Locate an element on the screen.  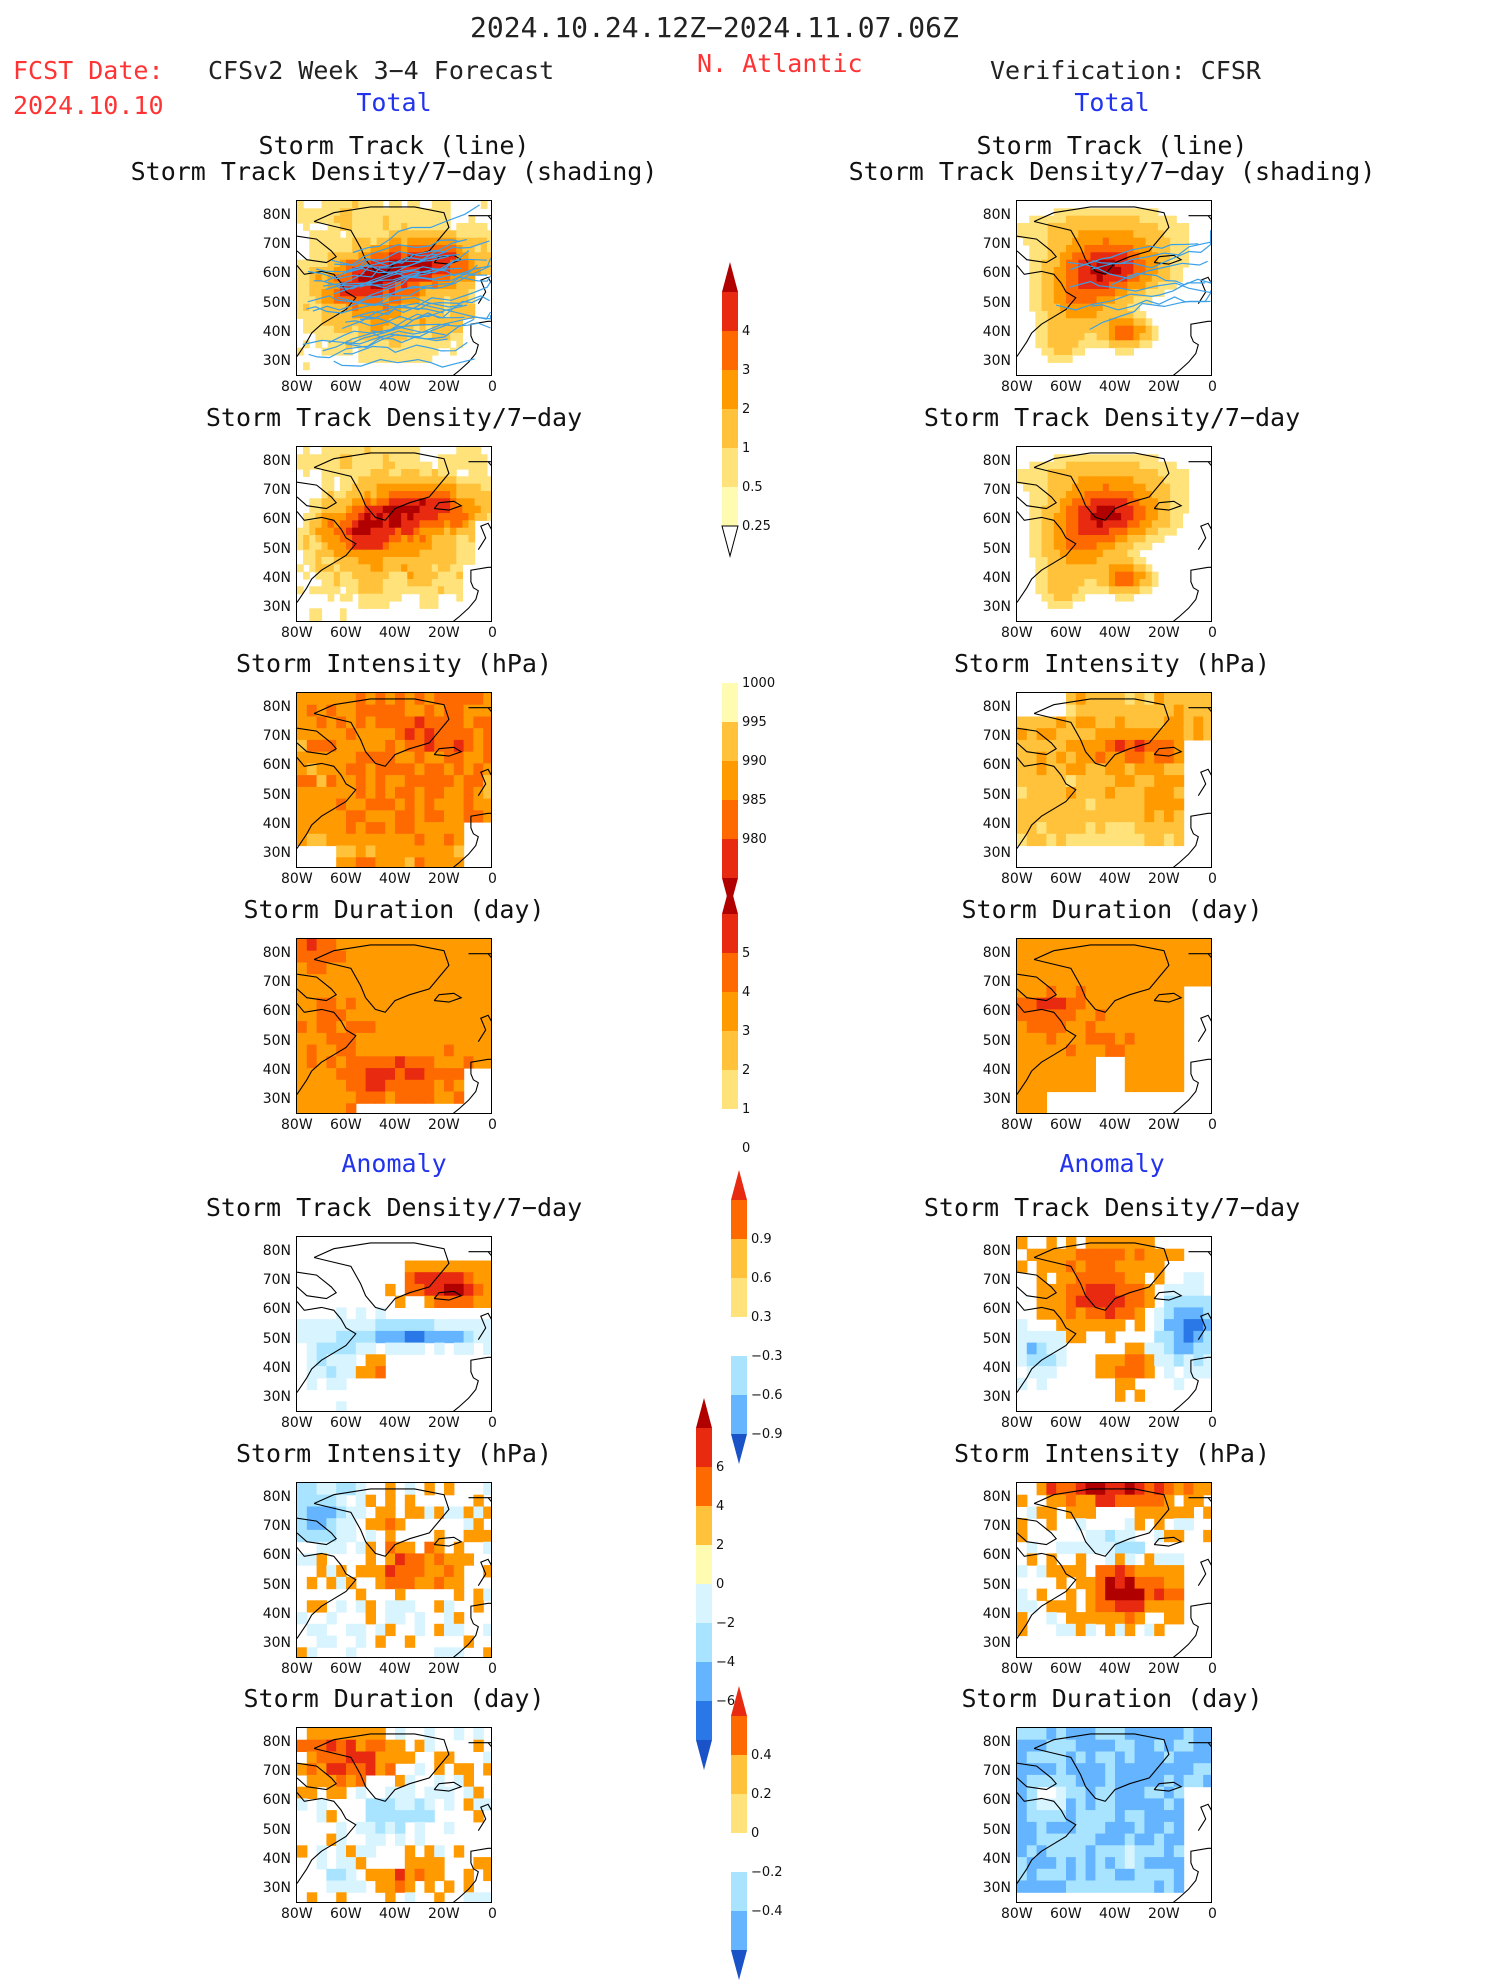
colorbar-swatch is located at coordinates (739, 1813).